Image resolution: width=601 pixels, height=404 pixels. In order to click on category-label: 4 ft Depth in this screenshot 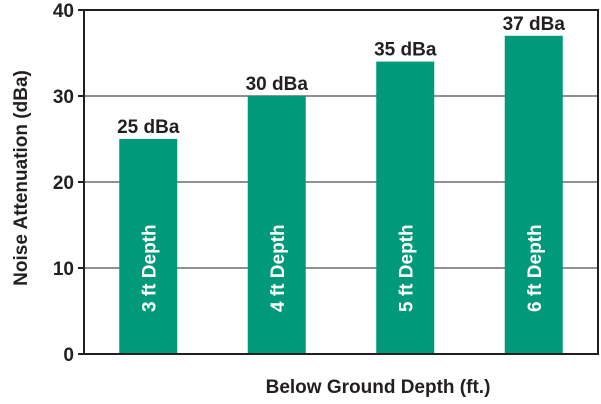, I will do `click(278, 268)`.